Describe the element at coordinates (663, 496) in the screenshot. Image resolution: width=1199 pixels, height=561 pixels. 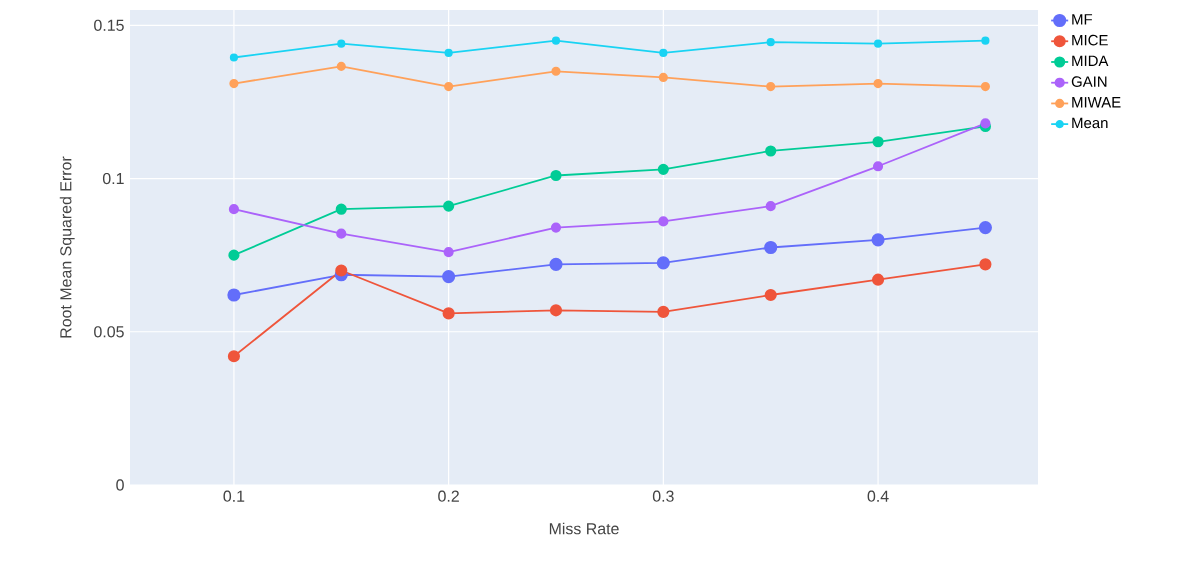
I see `x-tick-label: 0.3` at that location.